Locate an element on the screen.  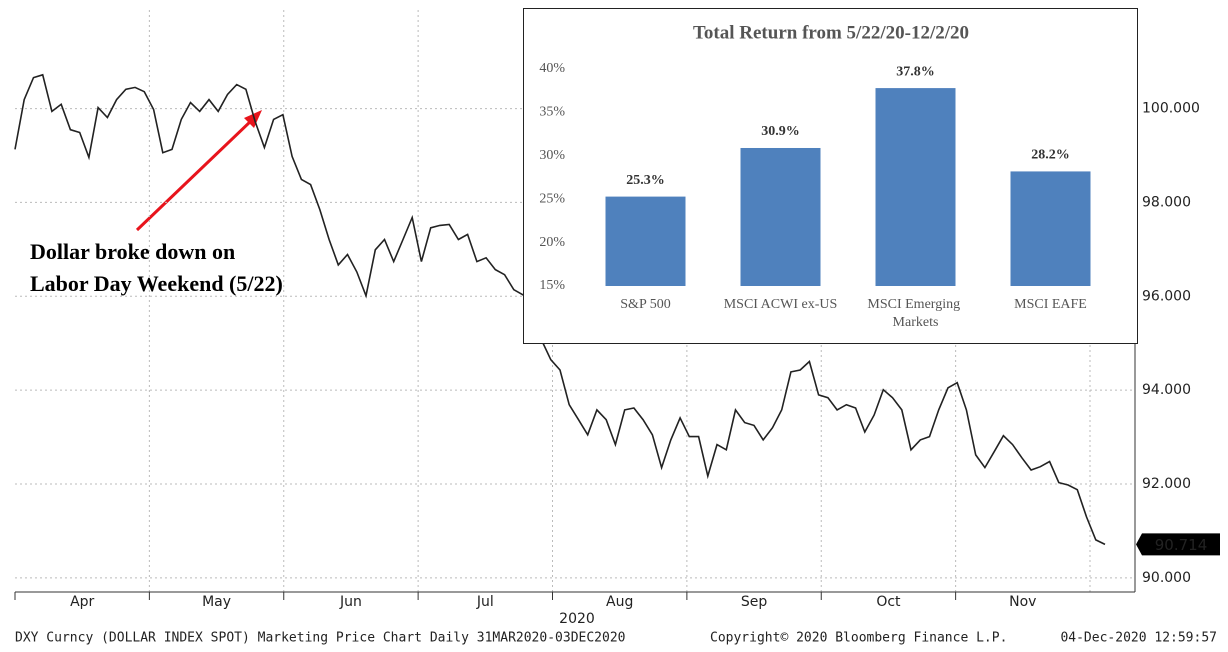
y-tick-label: 30% is located at coordinates (552, 155).